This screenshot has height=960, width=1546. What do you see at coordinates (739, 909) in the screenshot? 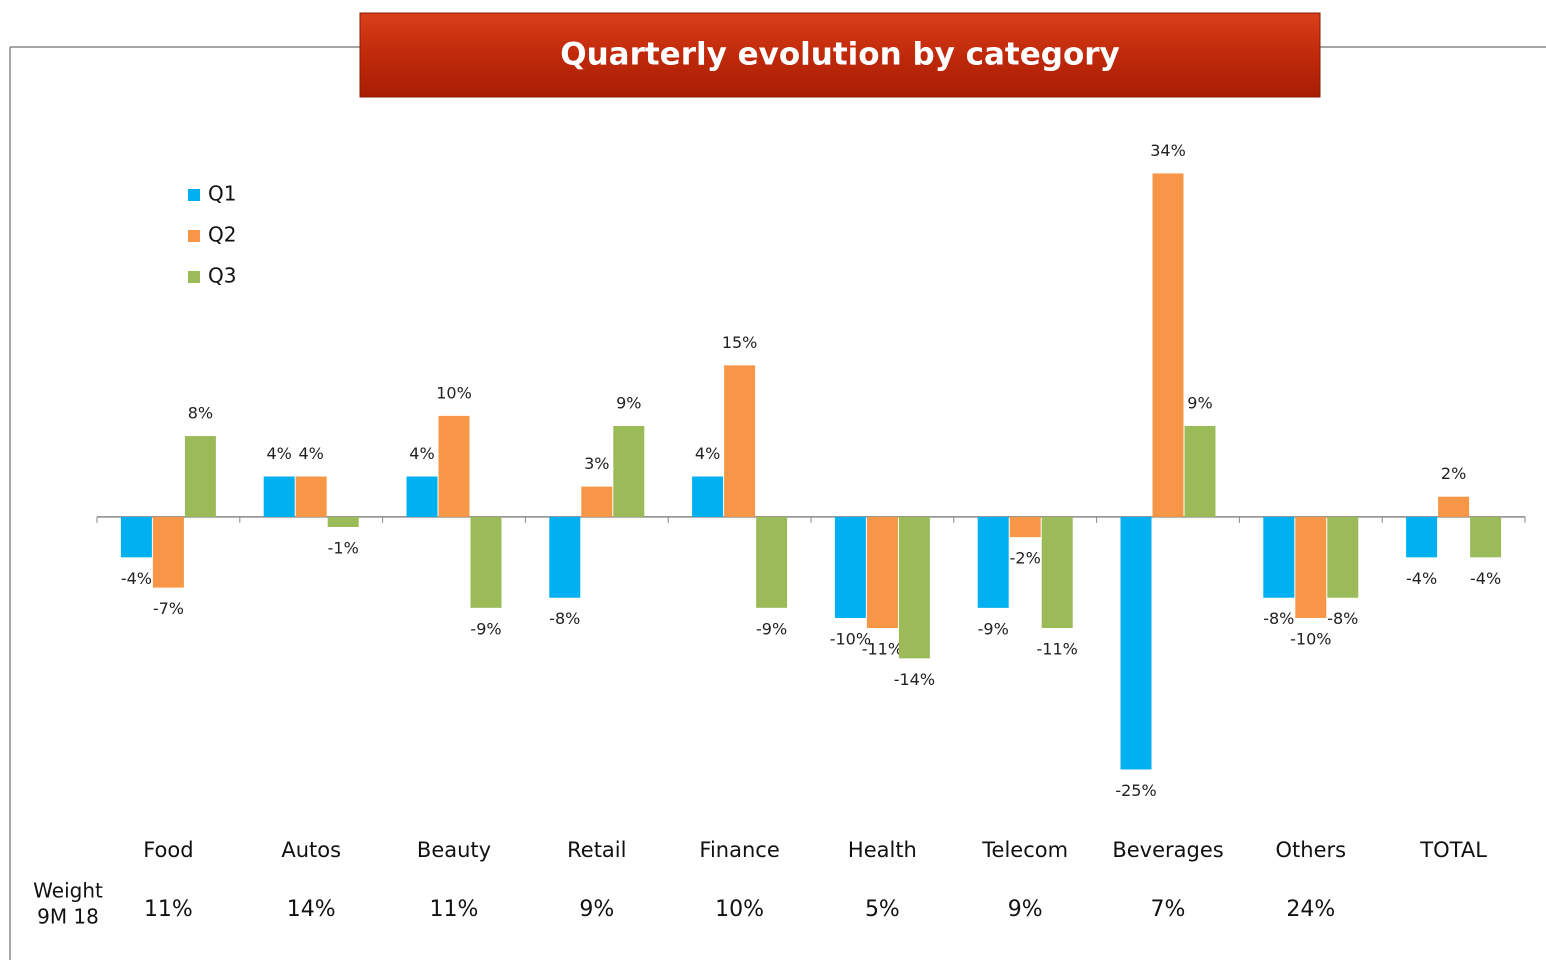
I see `weight-value: 10%` at bounding box center [739, 909].